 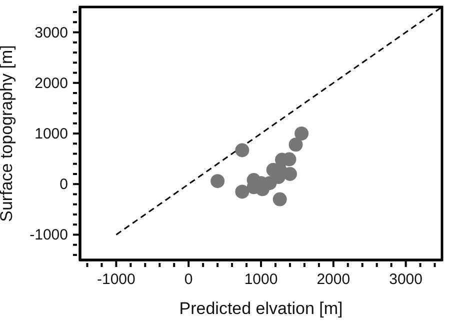 I want to click on x-tick-label: 3000, so click(x=405, y=279).